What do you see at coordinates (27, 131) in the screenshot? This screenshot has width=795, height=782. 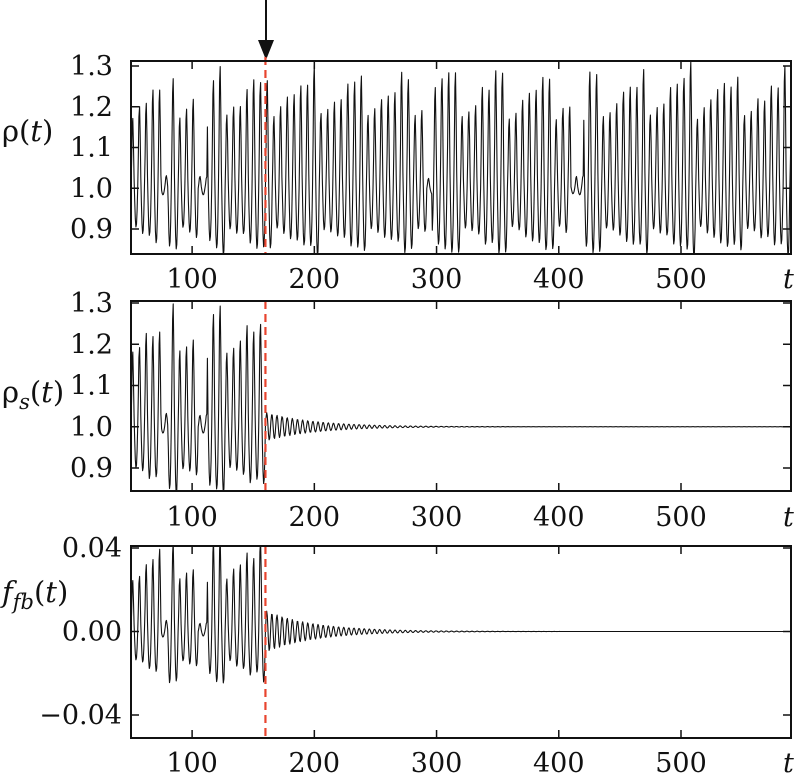 I see `y-axis-label: ρ(t)` at bounding box center [27, 131].